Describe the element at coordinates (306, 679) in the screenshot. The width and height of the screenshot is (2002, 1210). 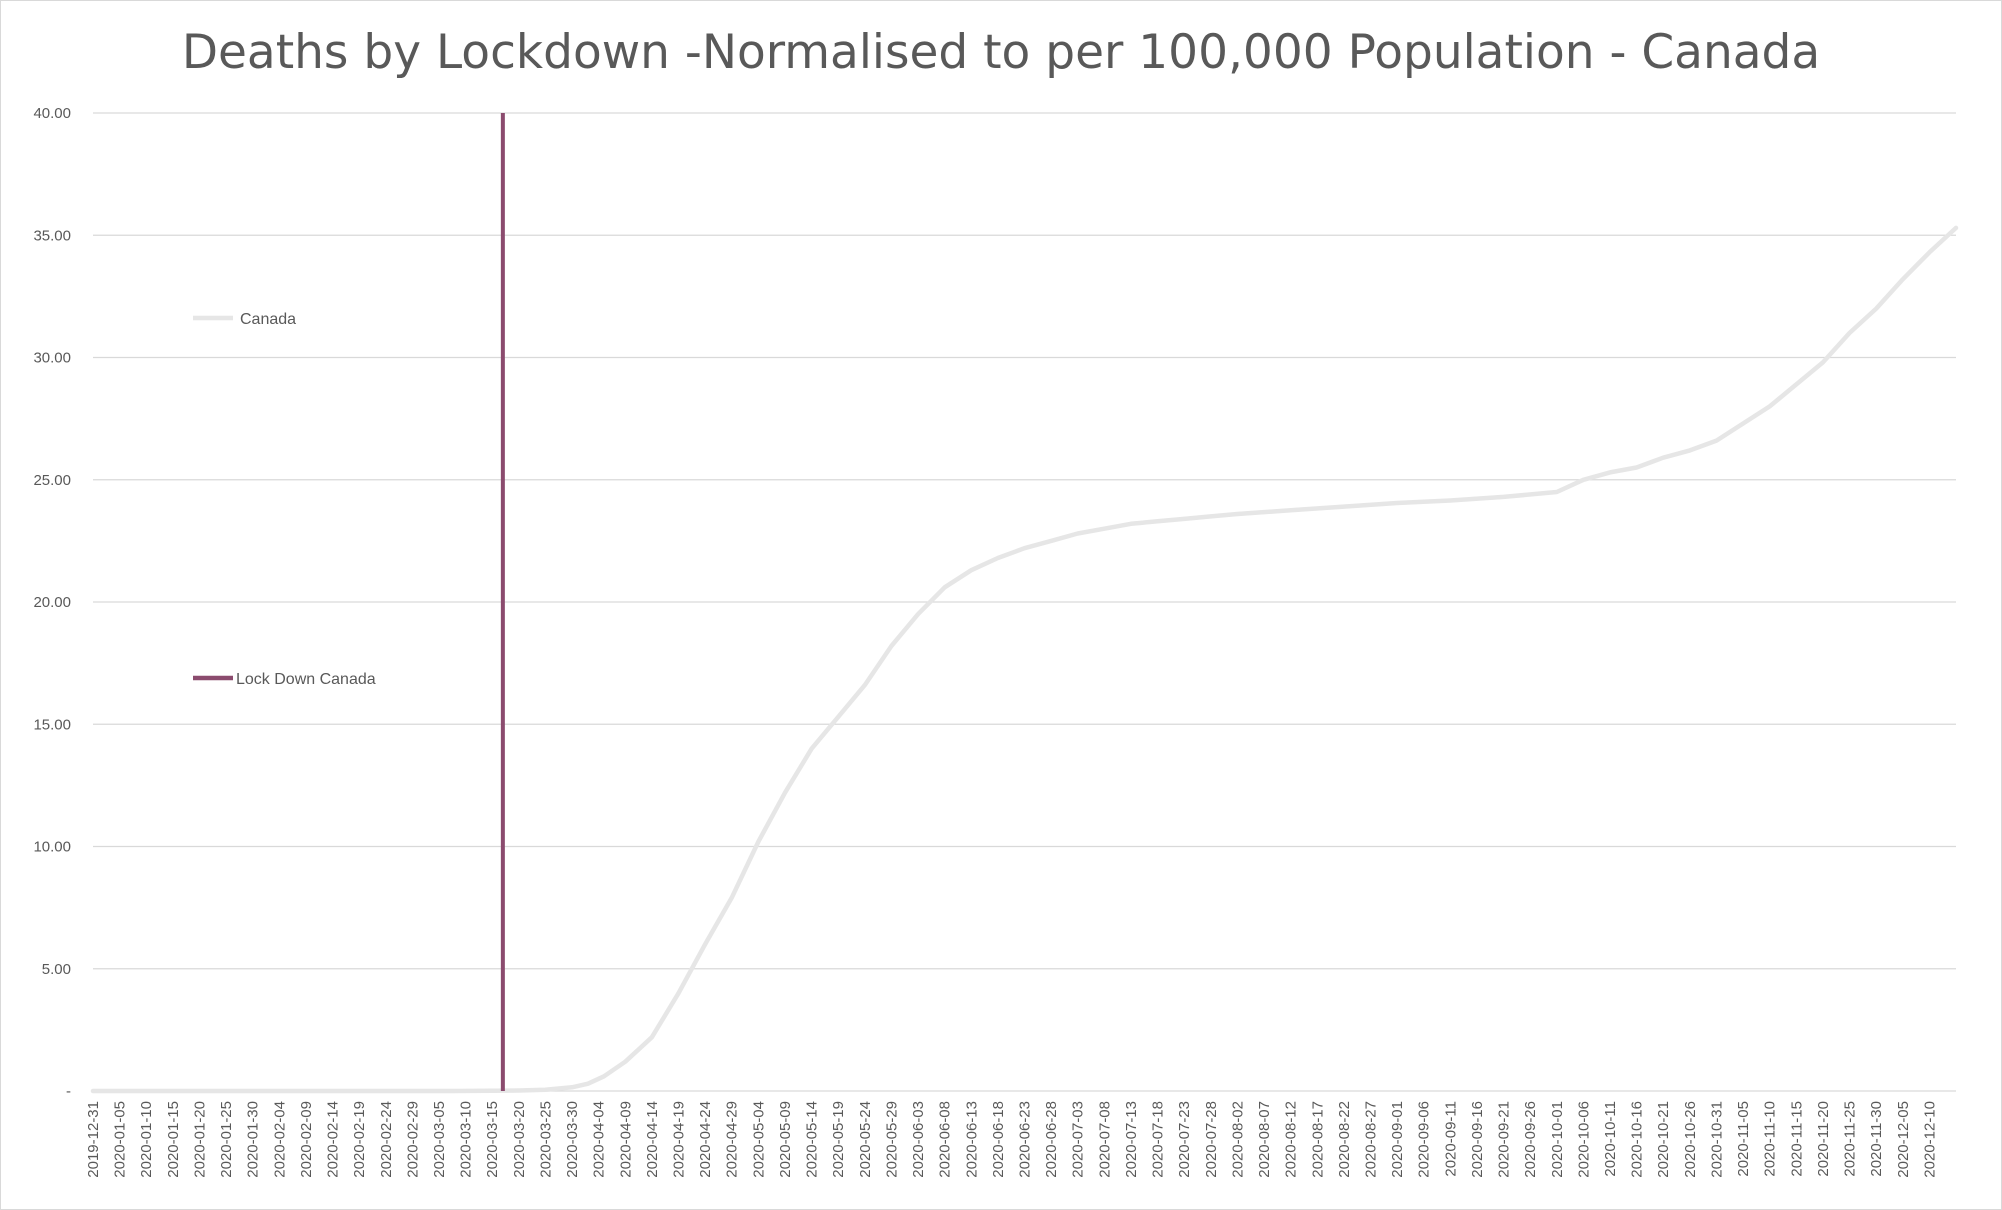
I see `legend-label: Lock Down Canada` at that location.